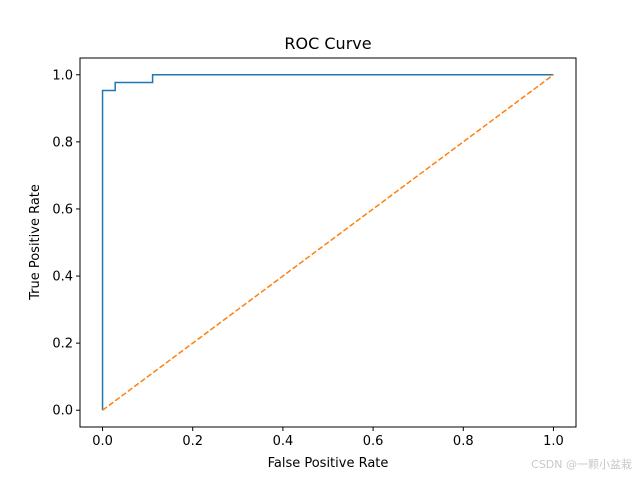 The width and height of the screenshot is (640, 480). What do you see at coordinates (327, 43) in the screenshot?
I see `chart-title: ROC Curve` at bounding box center [327, 43].